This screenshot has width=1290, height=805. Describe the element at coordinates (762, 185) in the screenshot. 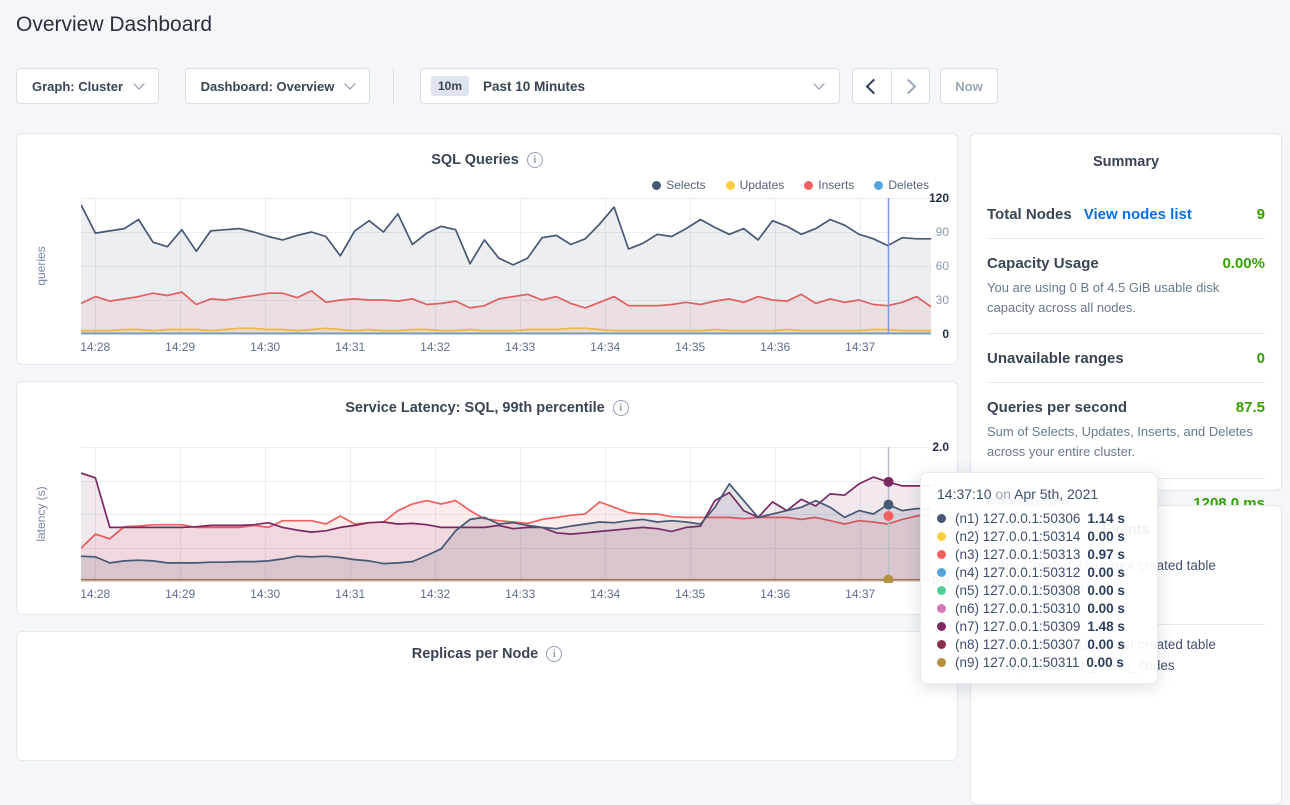

I see `legend-label: Updates` at that location.